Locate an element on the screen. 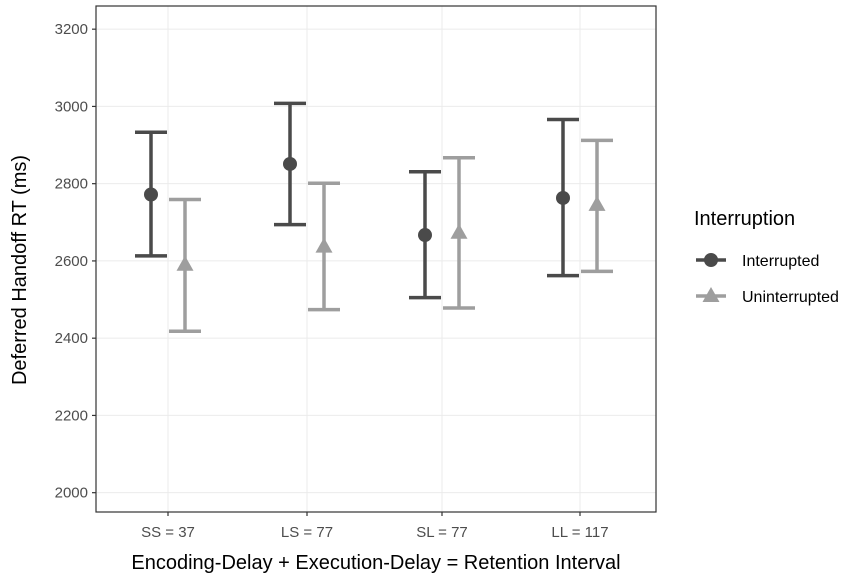  legend-items: Interrupted Uninterrupted is located at coordinates (767, 279).